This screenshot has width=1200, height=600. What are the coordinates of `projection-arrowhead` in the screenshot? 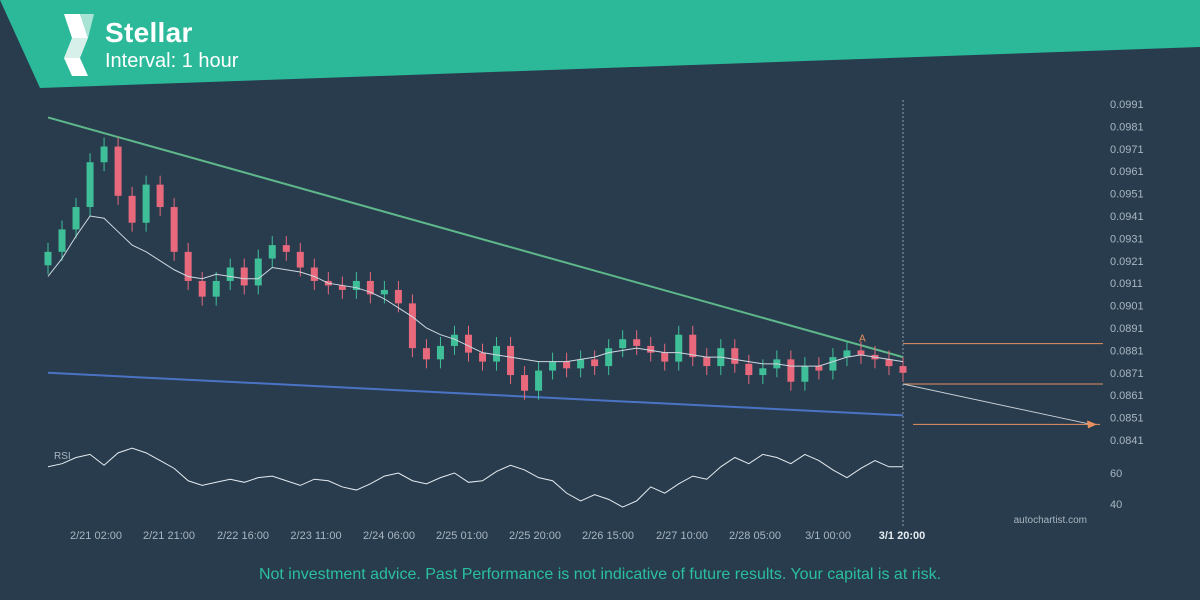 It's located at (1092, 424).